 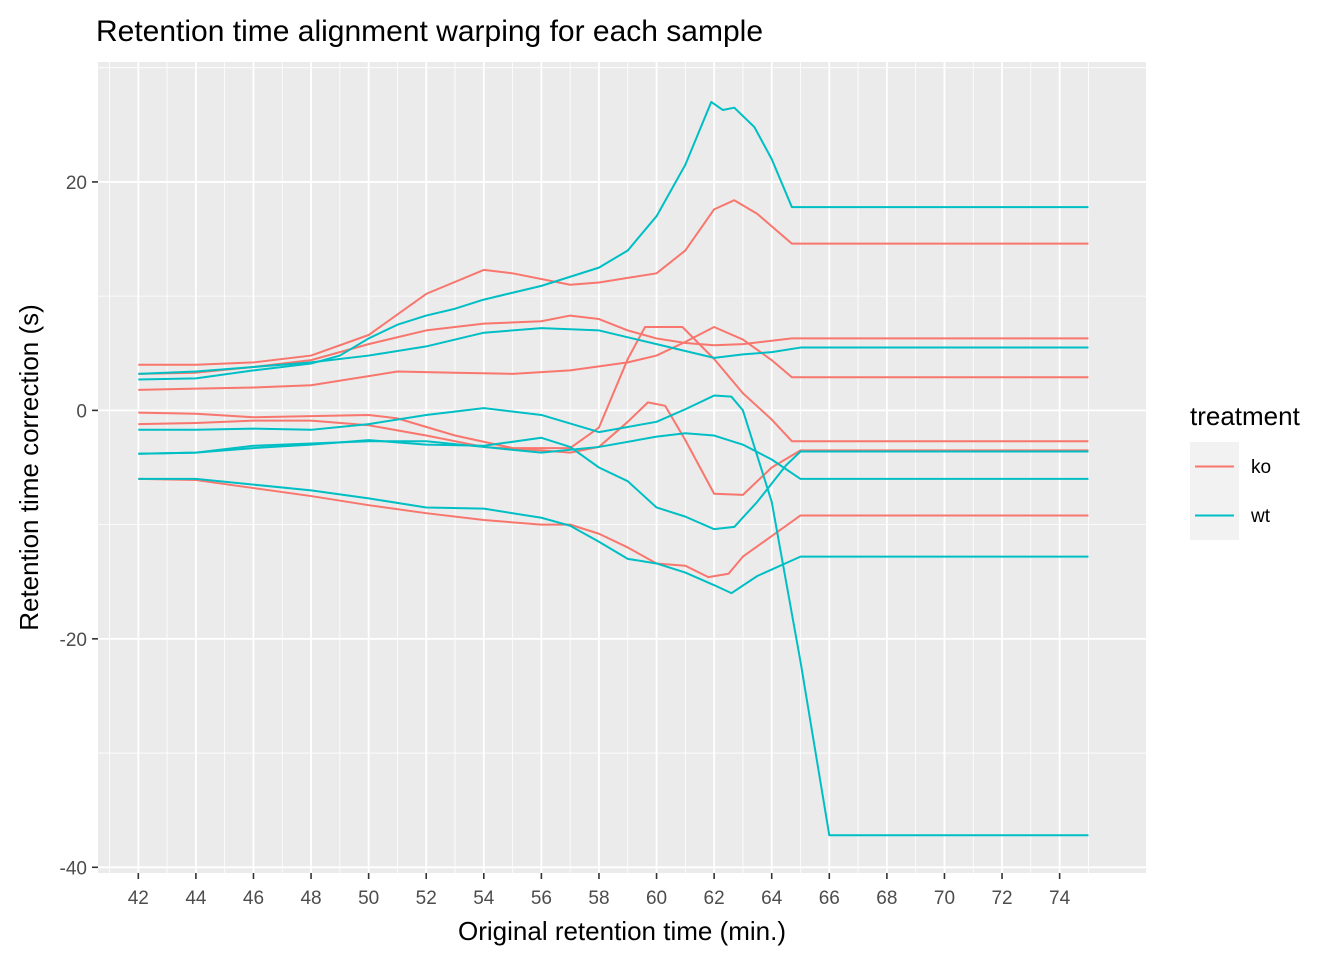 I want to click on x-tick-label: 44, so click(x=196, y=898).